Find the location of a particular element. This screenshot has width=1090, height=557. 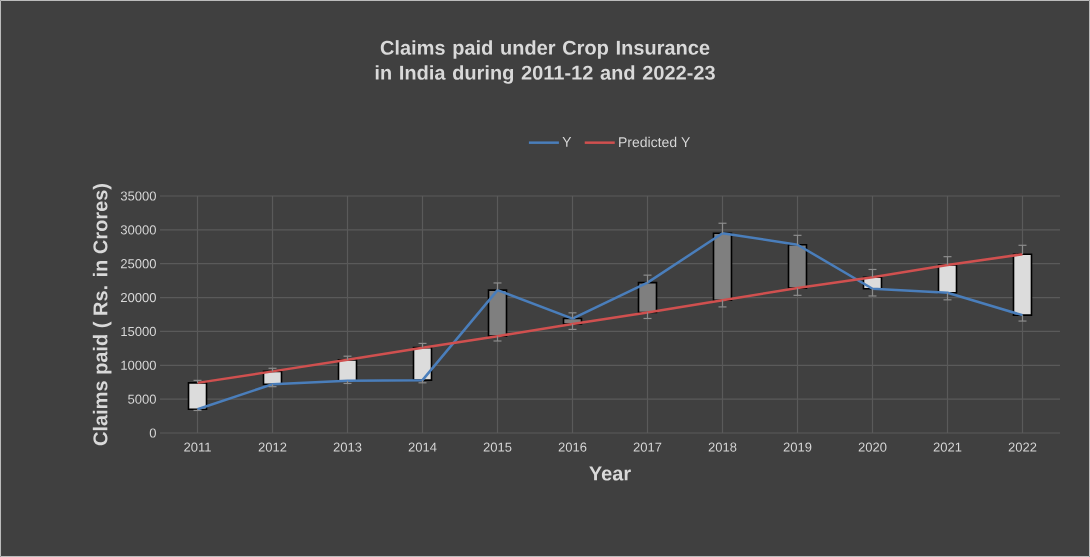

legend-label: Predicted Y is located at coordinates (655, 142).